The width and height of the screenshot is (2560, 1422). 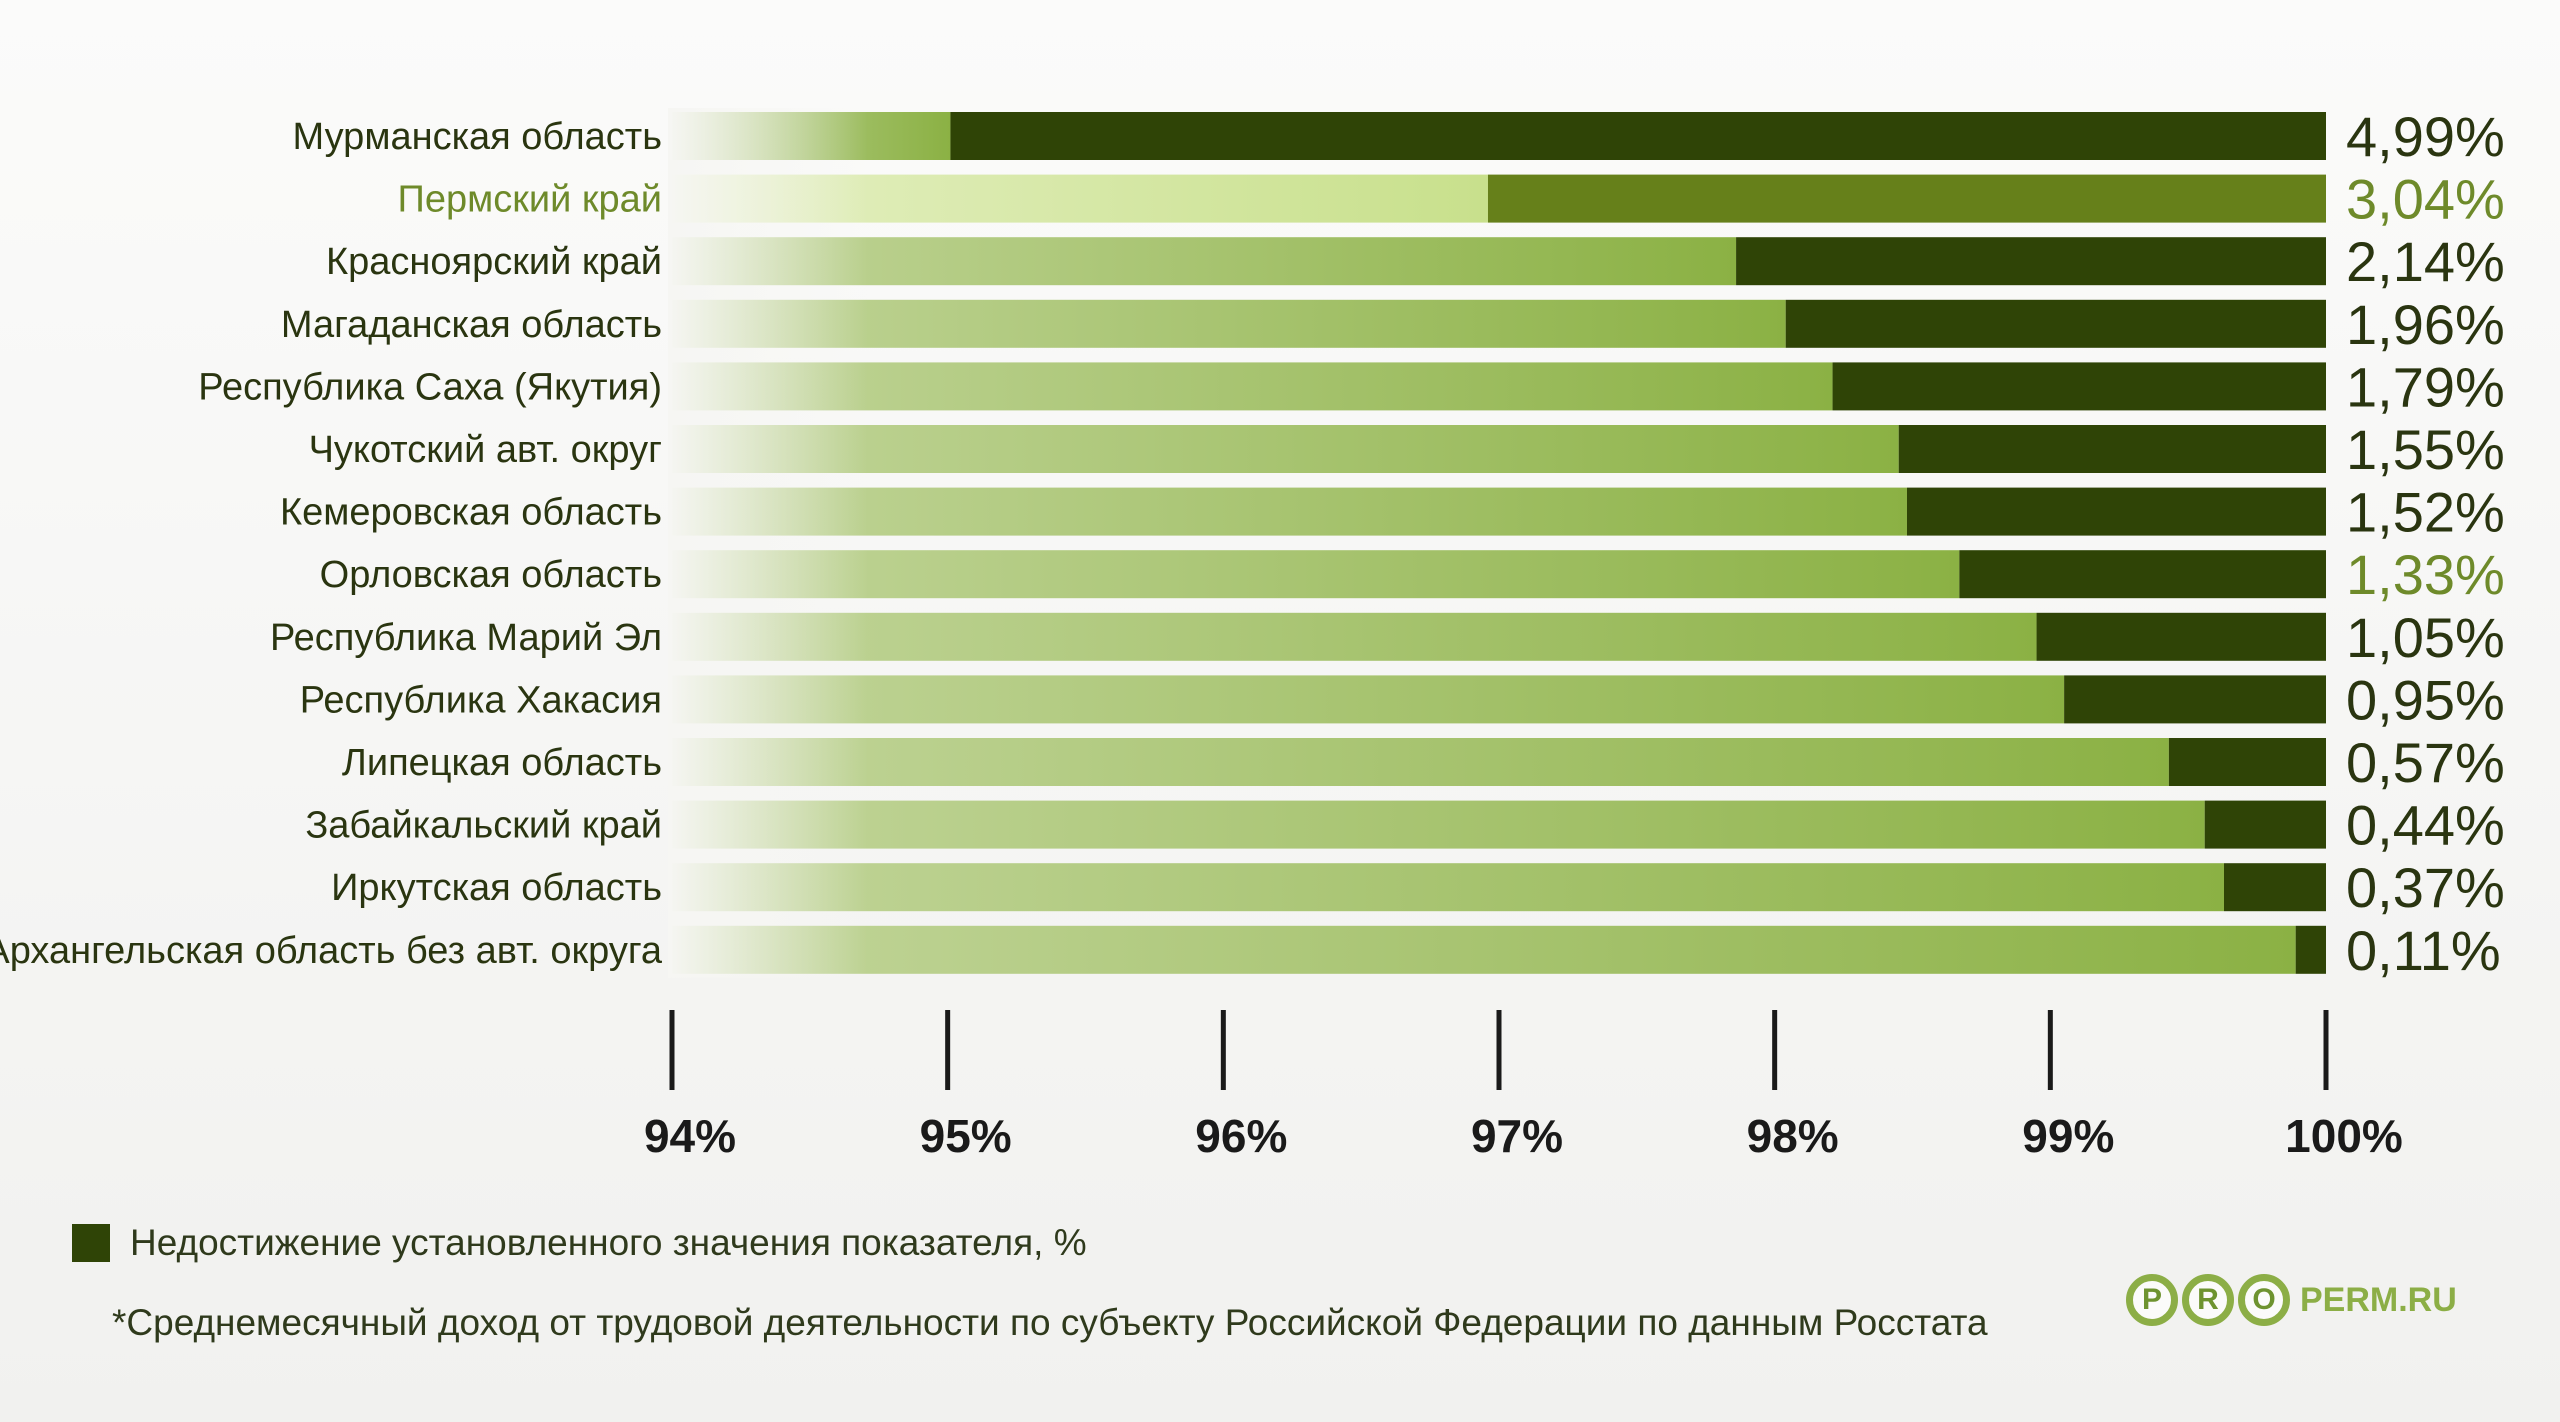 What do you see at coordinates (2425, 261) in the screenshot?
I see `value-label: 2,14%` at bounding box center [2425, 261].